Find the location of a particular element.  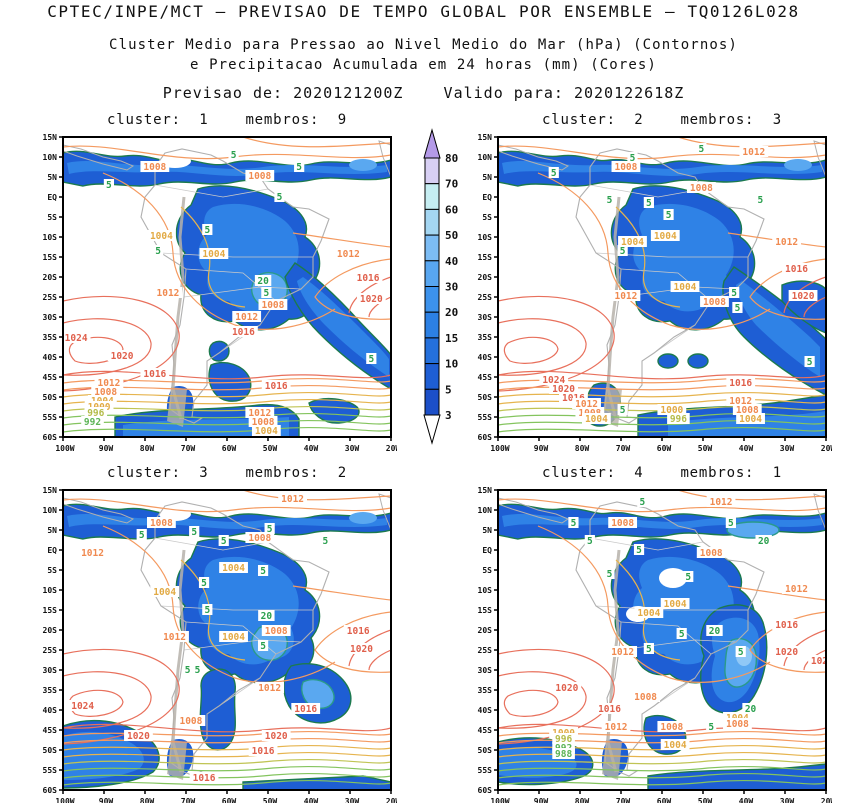

svg-text: 5N is located at coordinates (487, 177).